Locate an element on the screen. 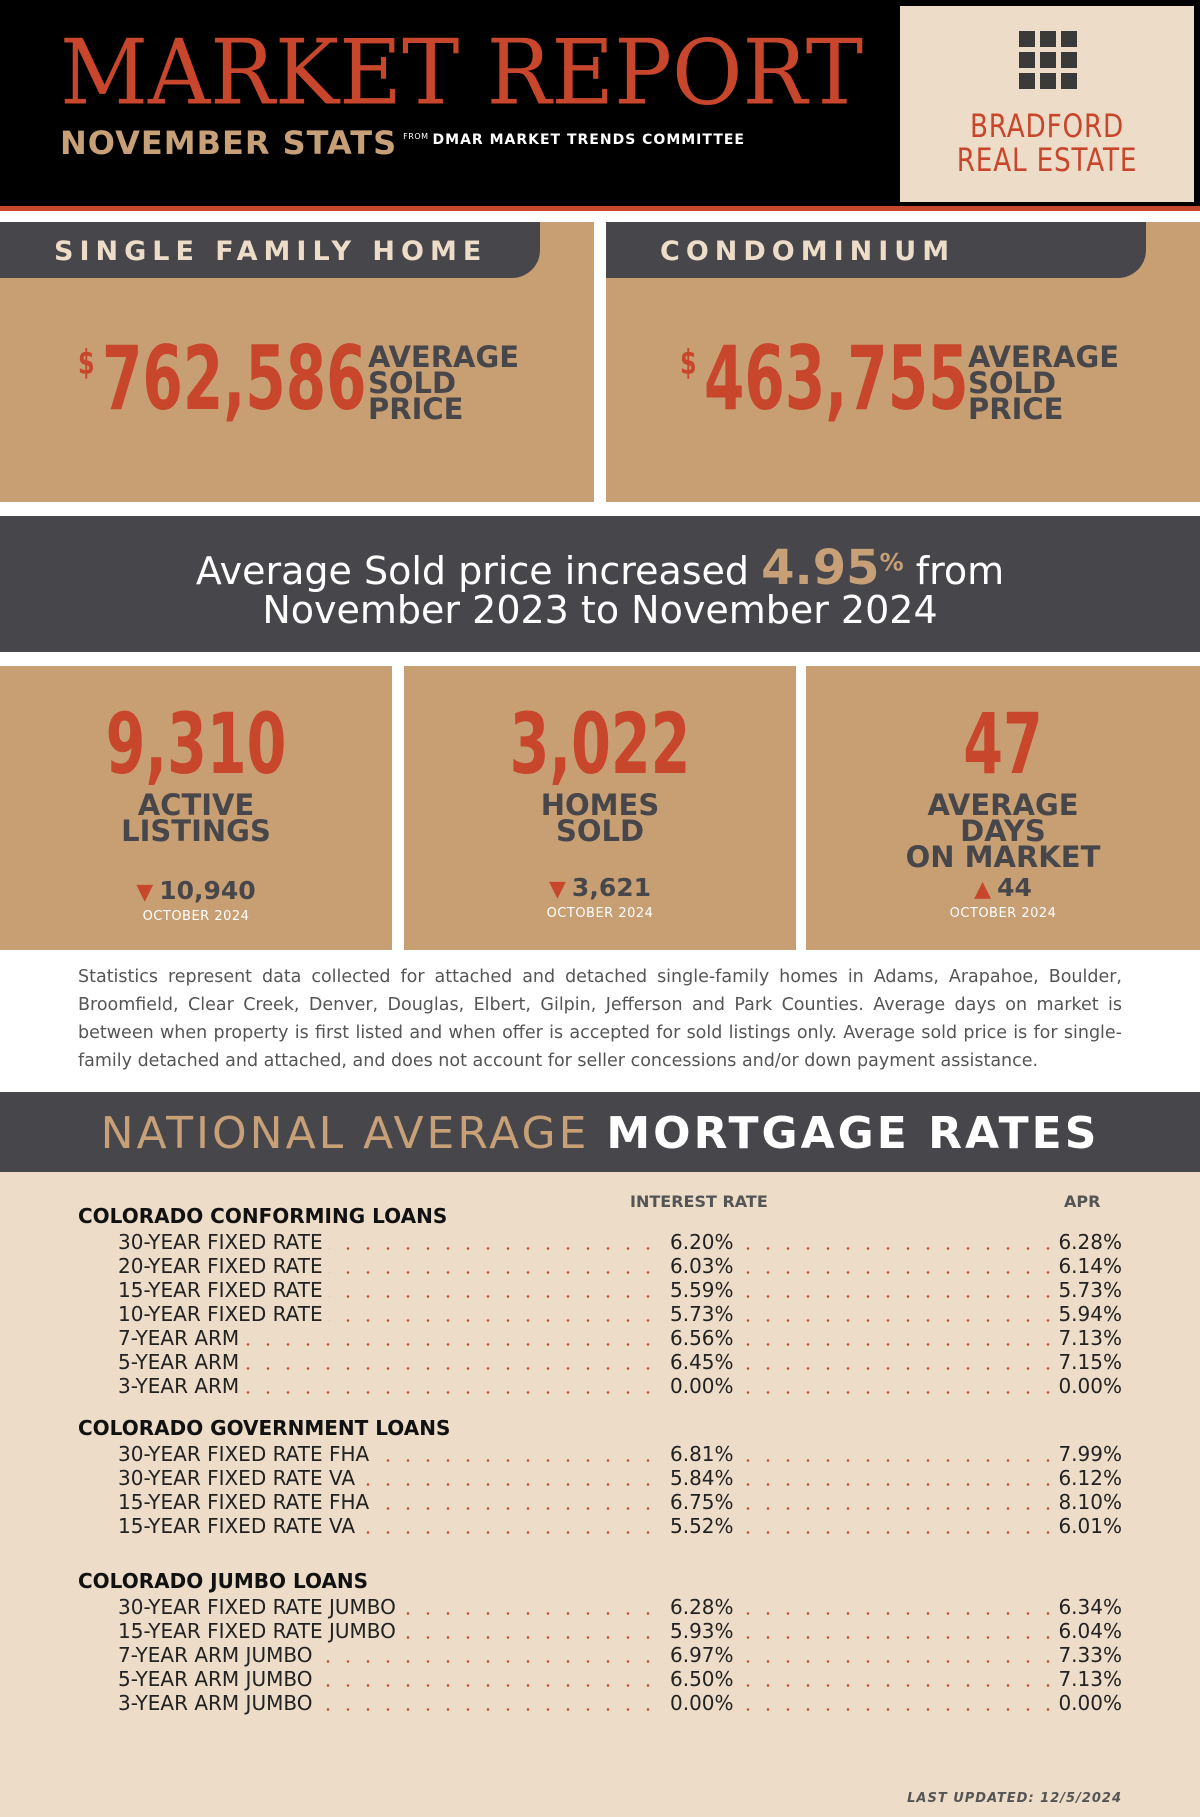 This screenshot has width=1200, height=1817. loan-type: 7-YEAR ARM JUMBO is located at coordinates (218, 1655).